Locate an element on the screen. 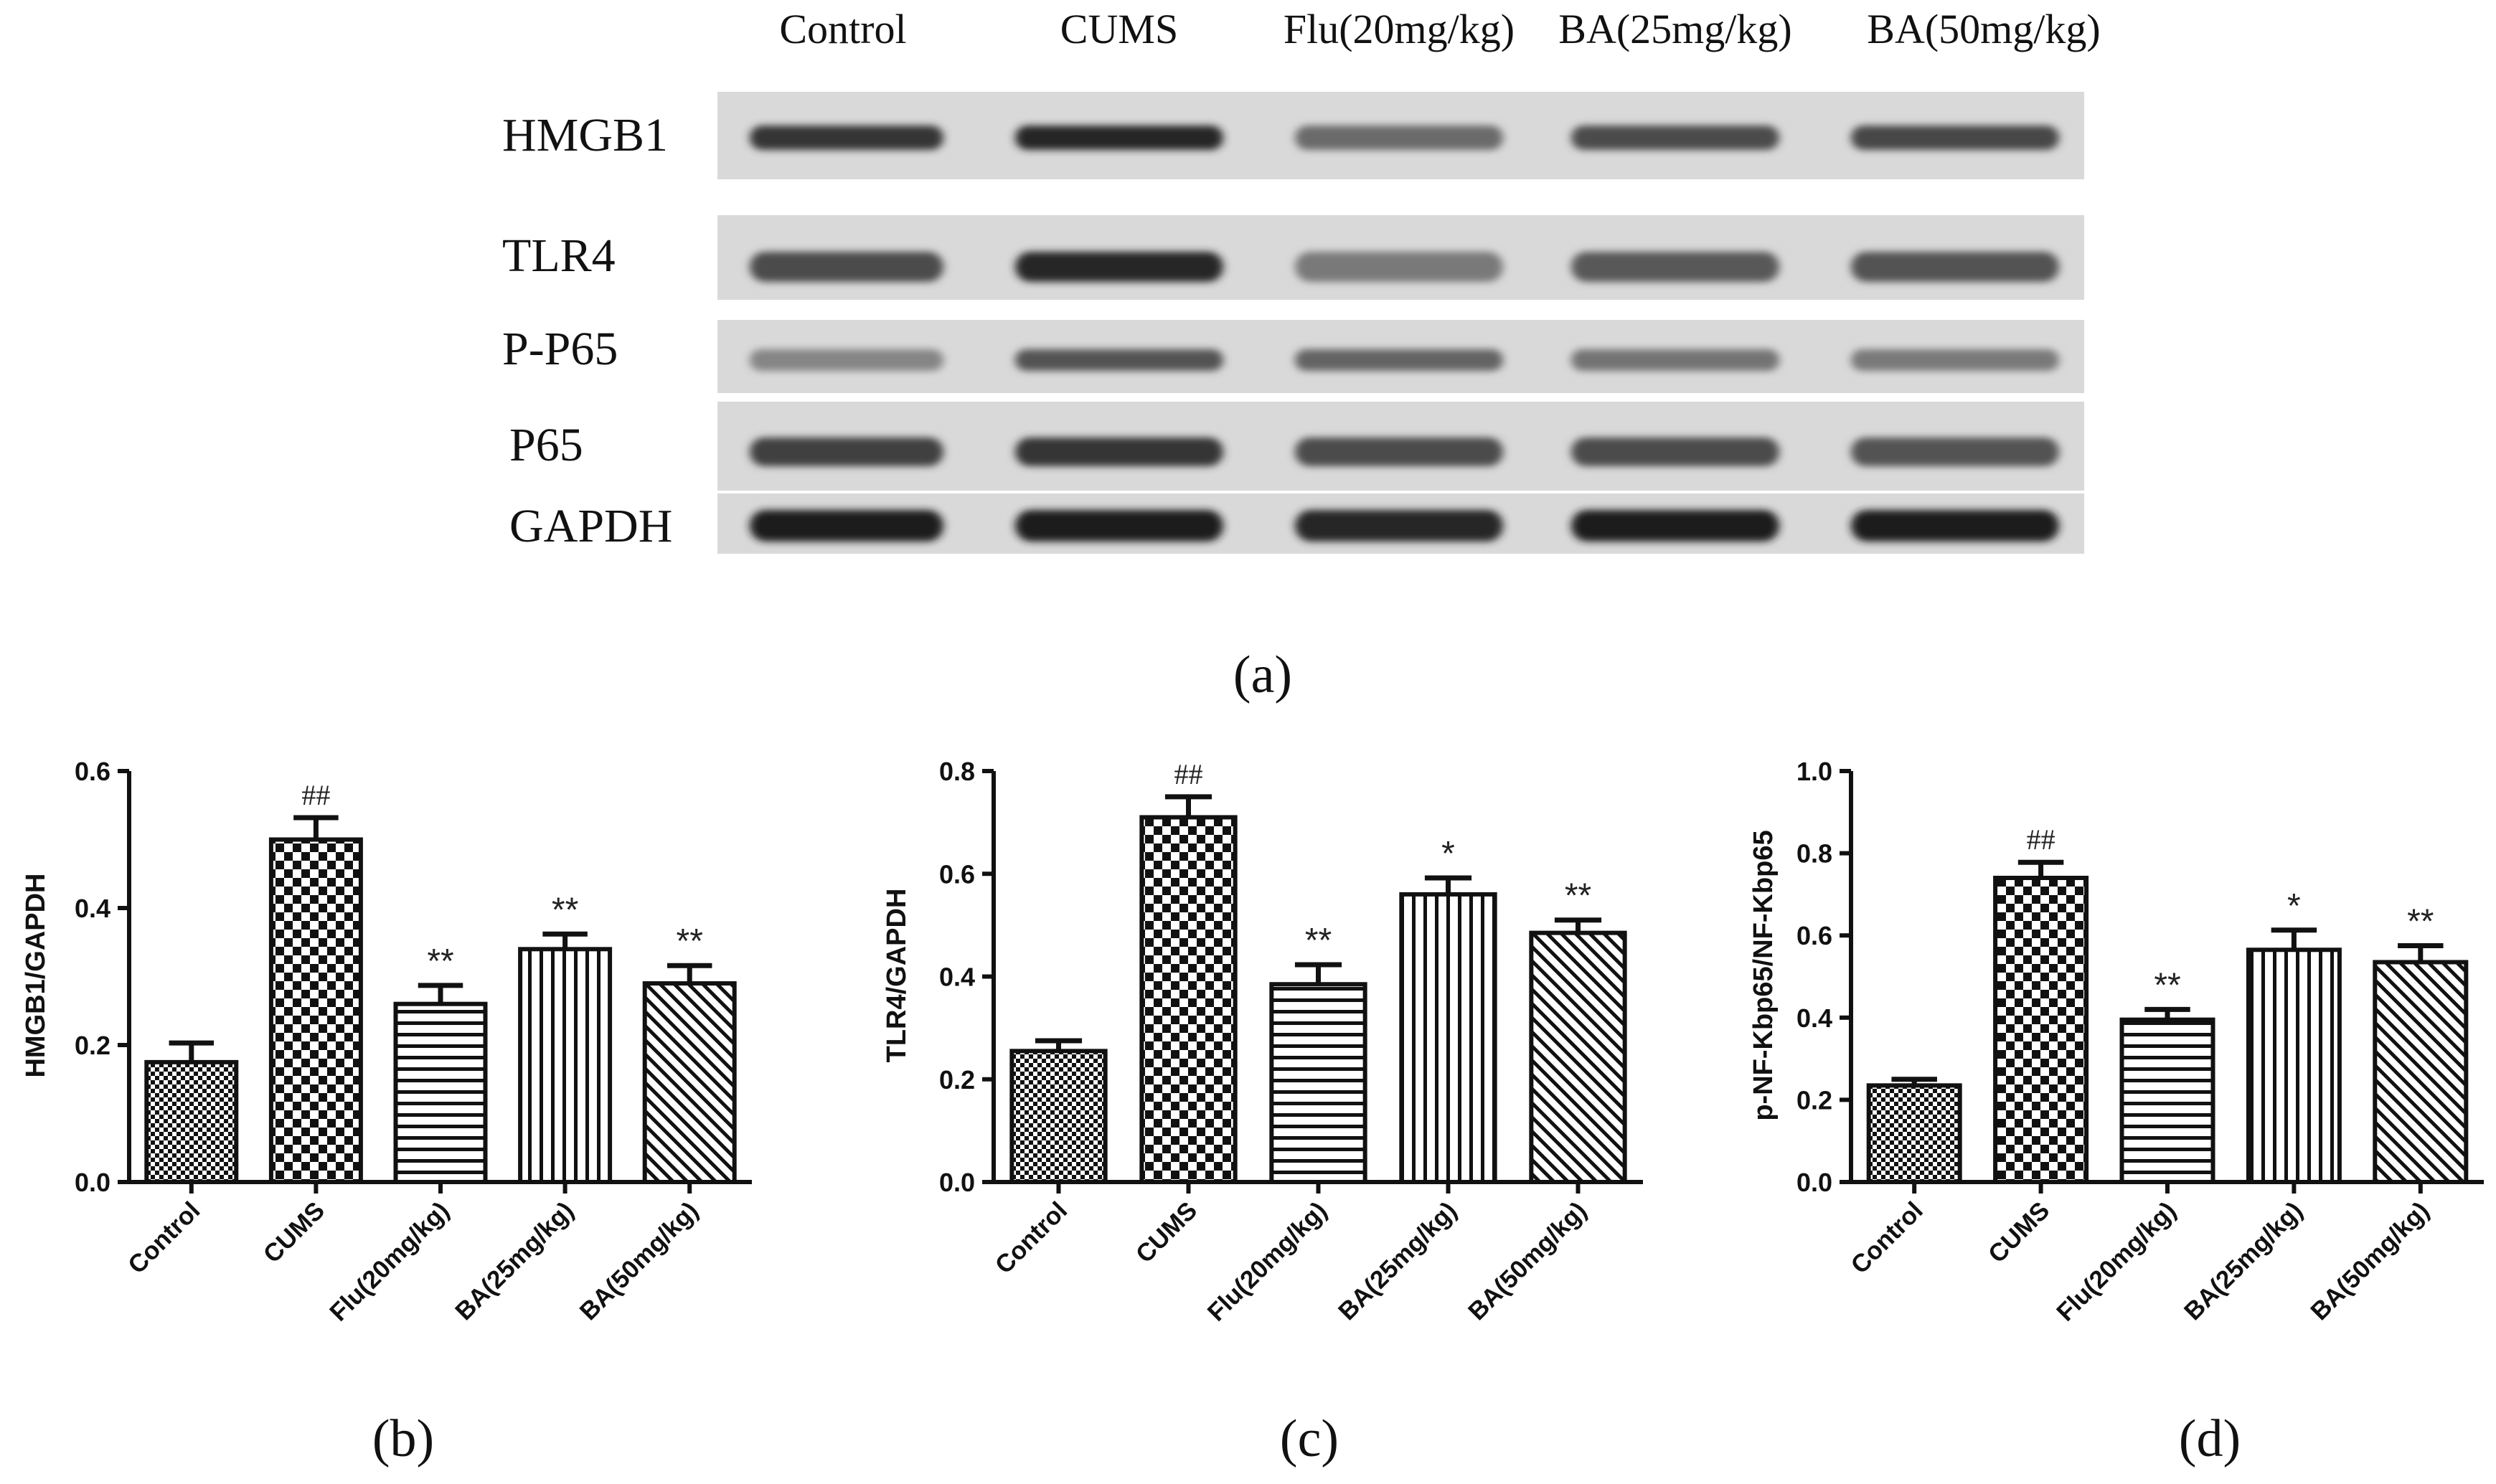 This screenshot has height=1484, width=2496. lane-label-control: Control is located at coordinates (843, 29).